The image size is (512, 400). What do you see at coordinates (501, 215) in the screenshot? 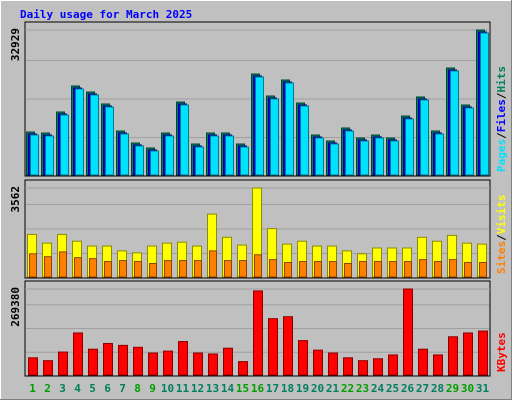
I see `legend-entry: Visits` at bounding box center [501, 215].